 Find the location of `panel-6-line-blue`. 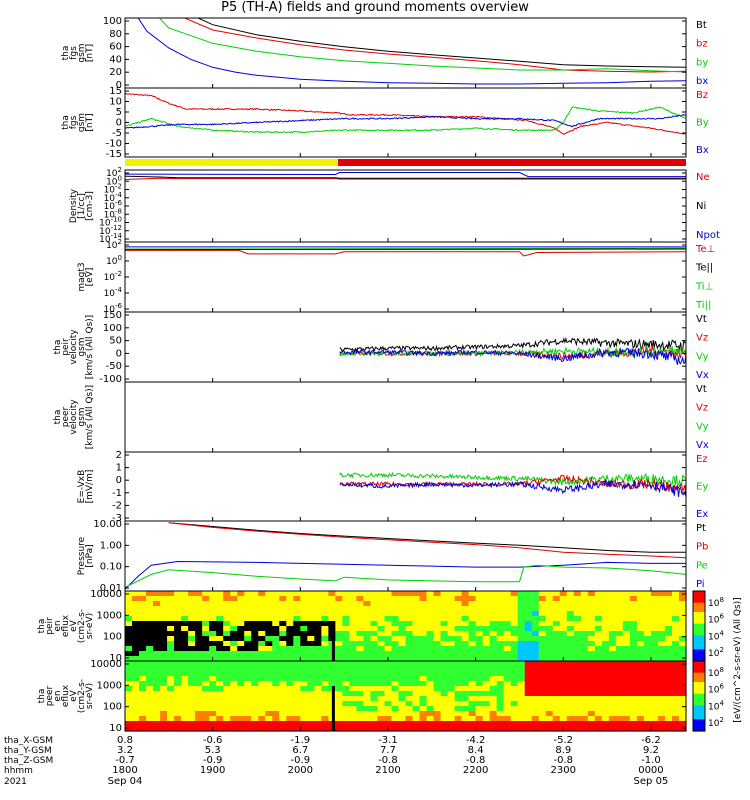

panel-6-line-blue is located at coordinates (512, 487).